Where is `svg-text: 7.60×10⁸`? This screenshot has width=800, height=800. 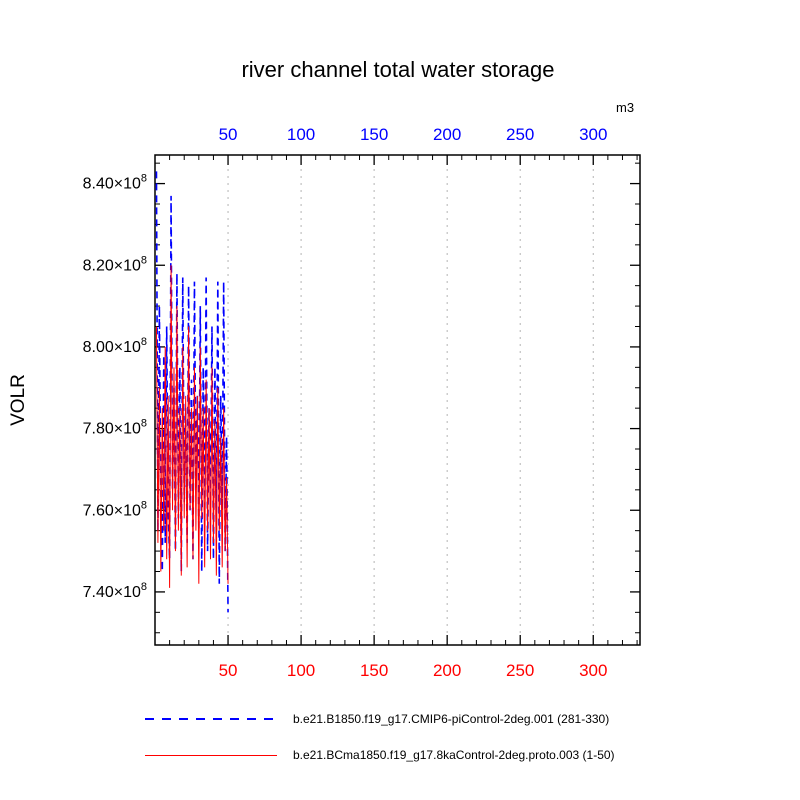
svg-text: 7.60×10⁸ is located at coordinates (115, 509).